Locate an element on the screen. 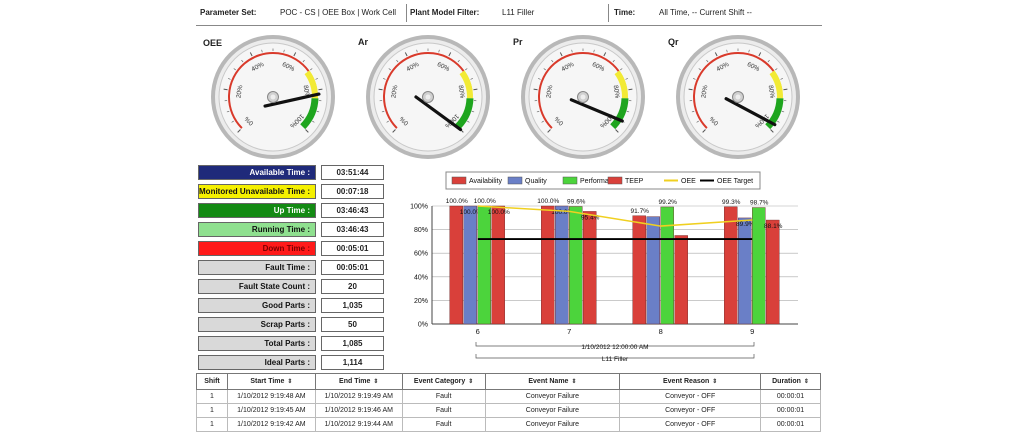 Image resolution: width=1024 pixels, height=432 pixels. table-cell: 1/10/2012 9:19:46 AM is located at coordinates (358, 411).